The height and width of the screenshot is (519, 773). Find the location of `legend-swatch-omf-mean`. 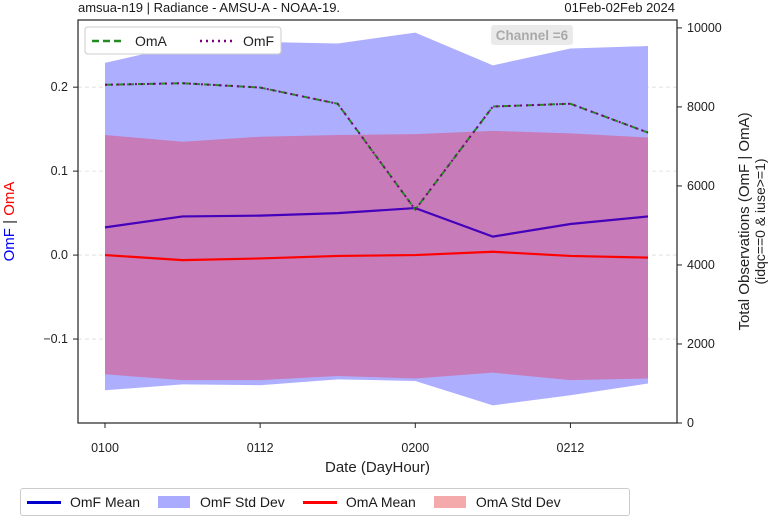

legend-swatch-omf-mean is located at coordinates (44, 502).